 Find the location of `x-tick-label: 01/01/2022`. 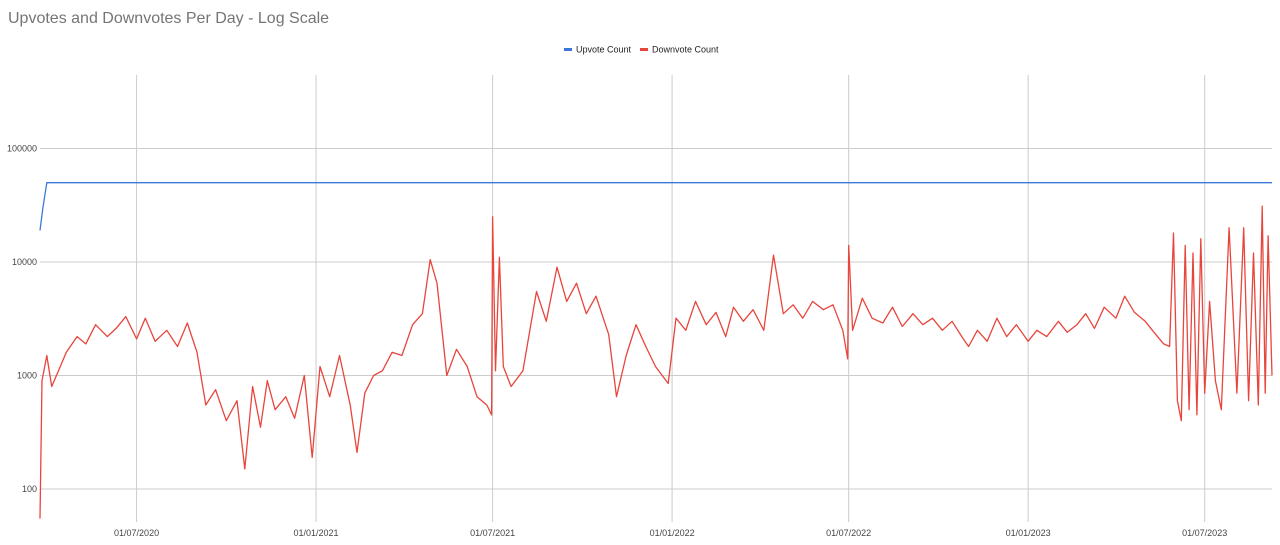

x-tick-label: 01/01/2022 is located at coordinates (672, 533).